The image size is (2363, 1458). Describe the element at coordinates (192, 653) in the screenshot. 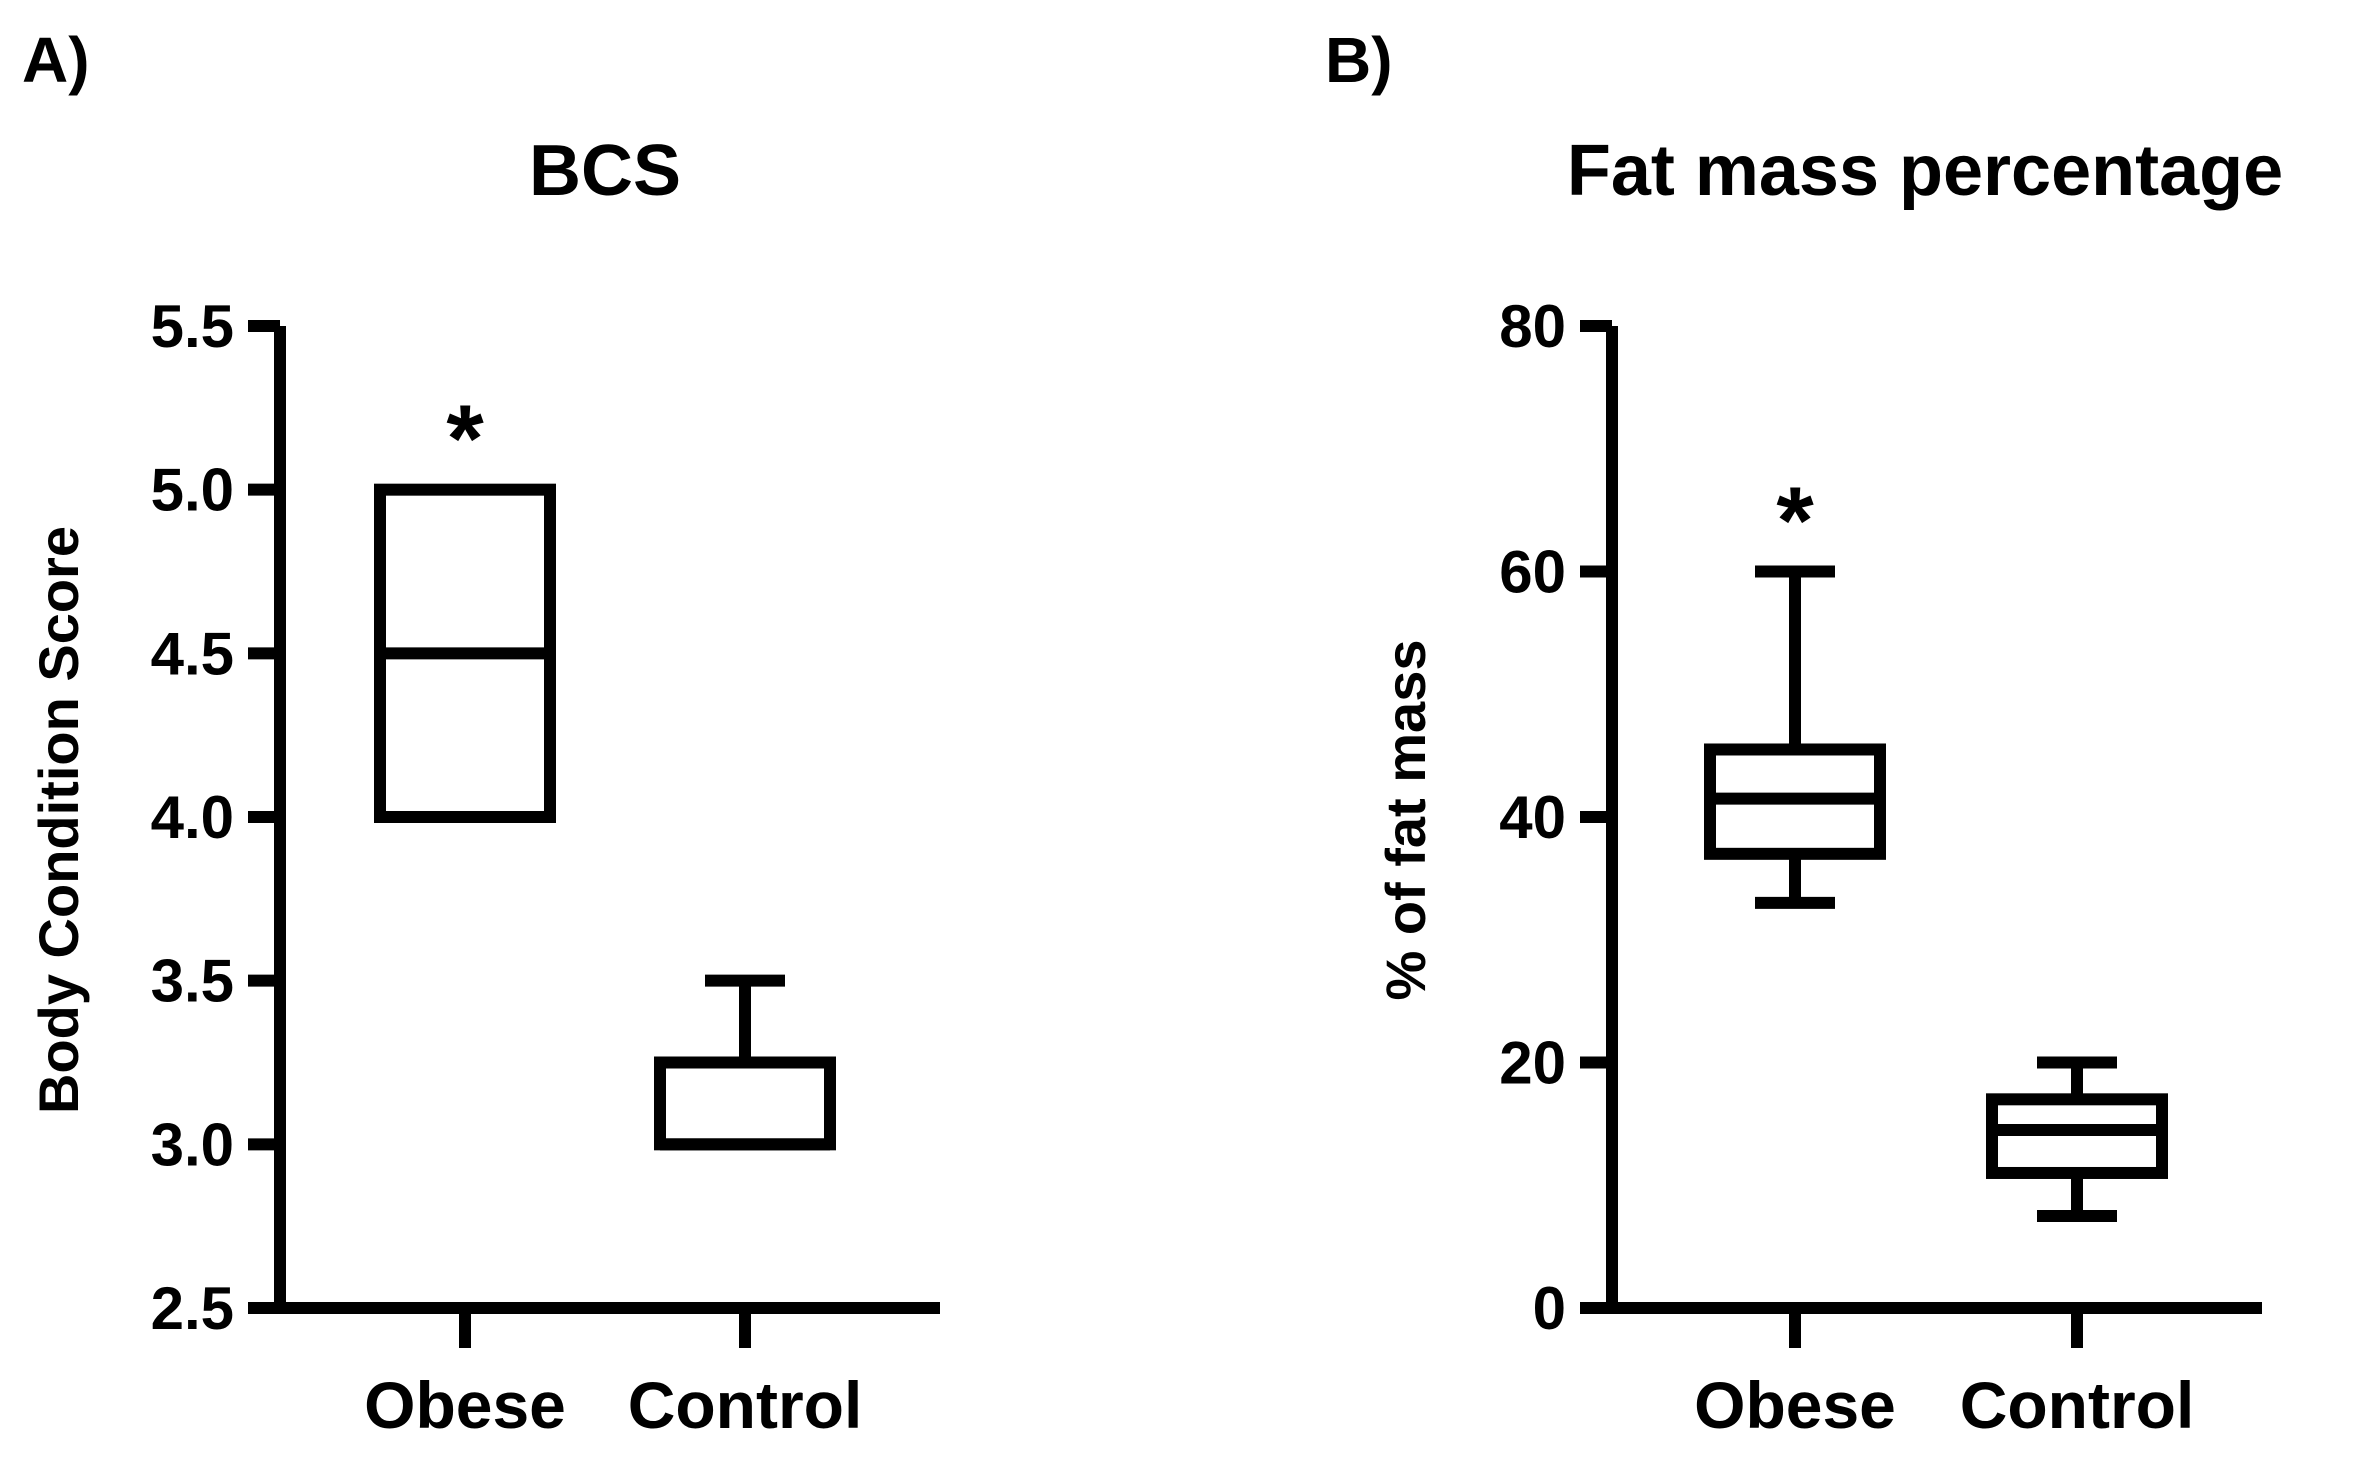

I see `panel-a-y-tick-label: 4.5` at that location.